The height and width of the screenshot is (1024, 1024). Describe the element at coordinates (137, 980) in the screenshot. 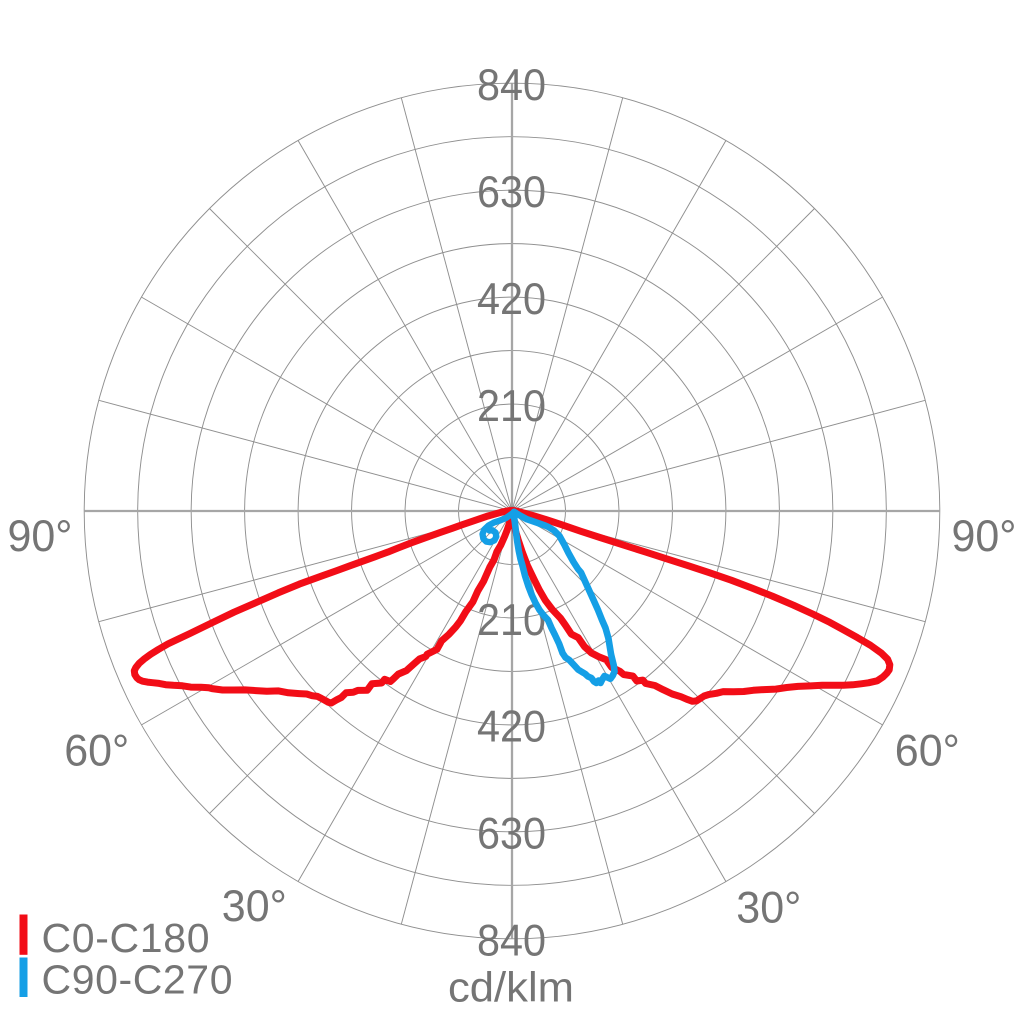

I see `svg-text: C90-C270` at that location.